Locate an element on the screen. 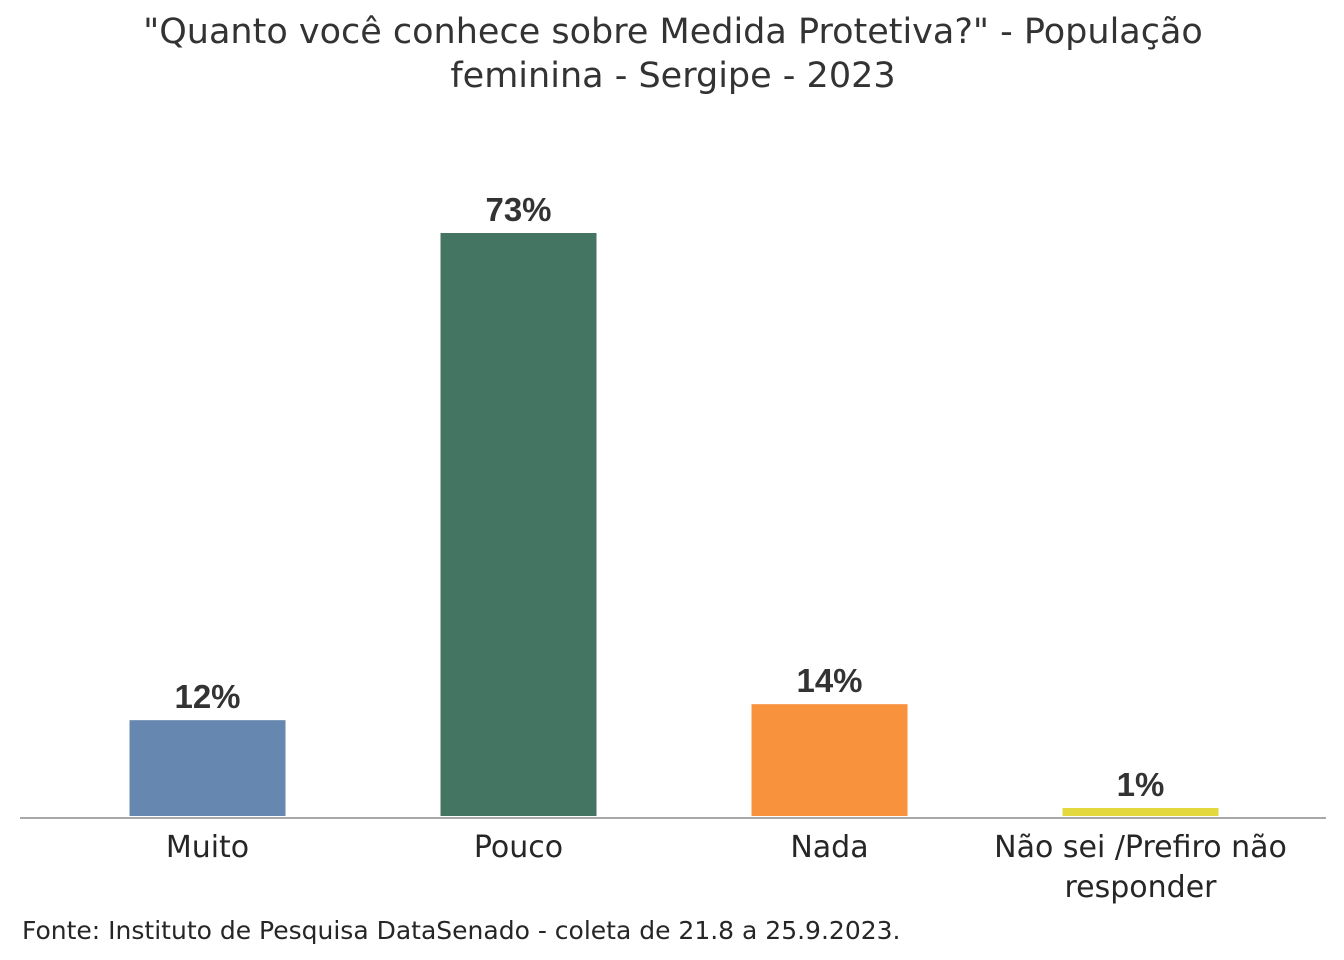 Image resolution: width=1344 pixels, height=960 pixels. category-label-3-line-1: responder is located at coordinates (1140, 887).